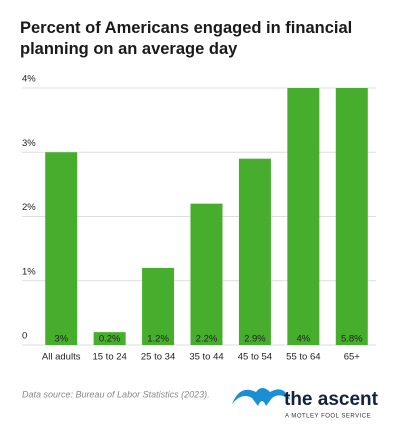 Image resolution: width=400 pixels, height=432 pixels. Describe the element at coordinates (29, 79) in the screenshot. I see `y-tick-label: 4%` at that location.